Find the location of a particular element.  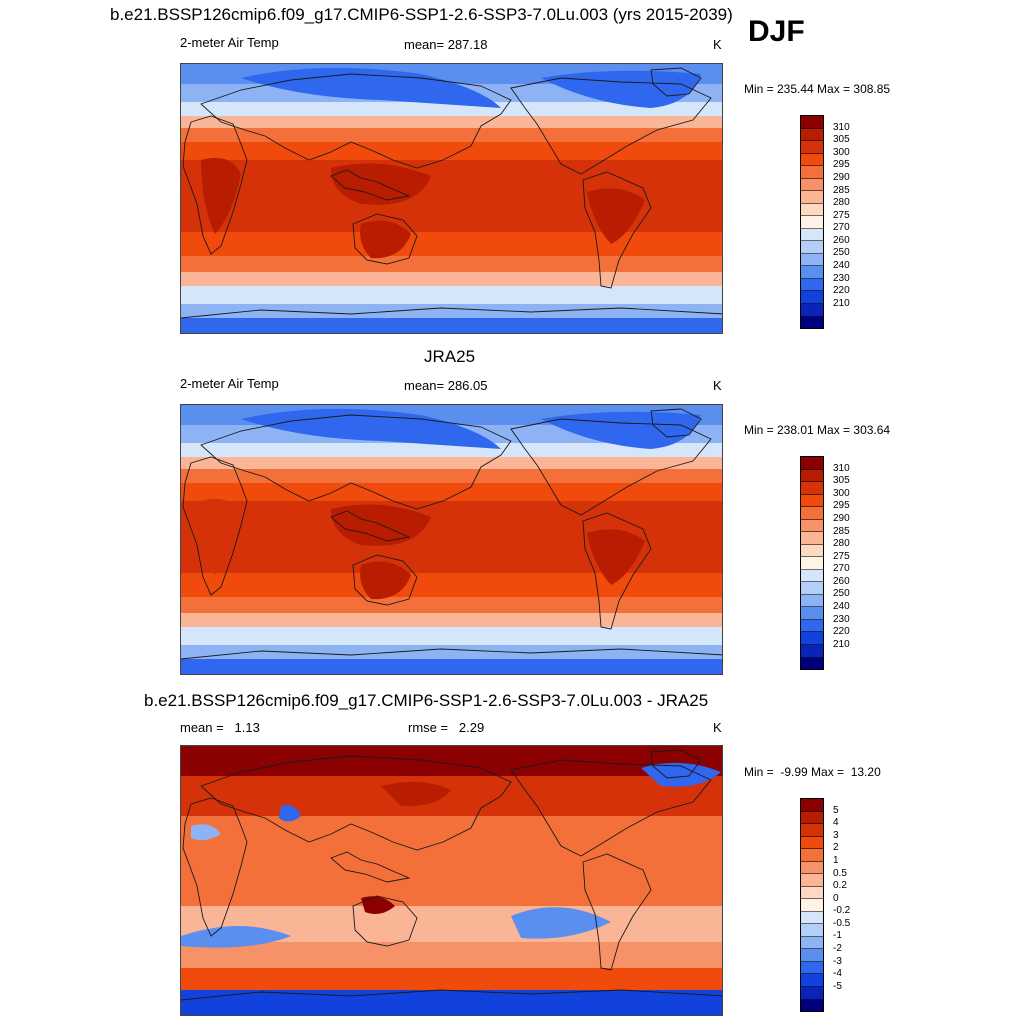

colorbar-tick-label: 210 is located at coordinates (841, 644).